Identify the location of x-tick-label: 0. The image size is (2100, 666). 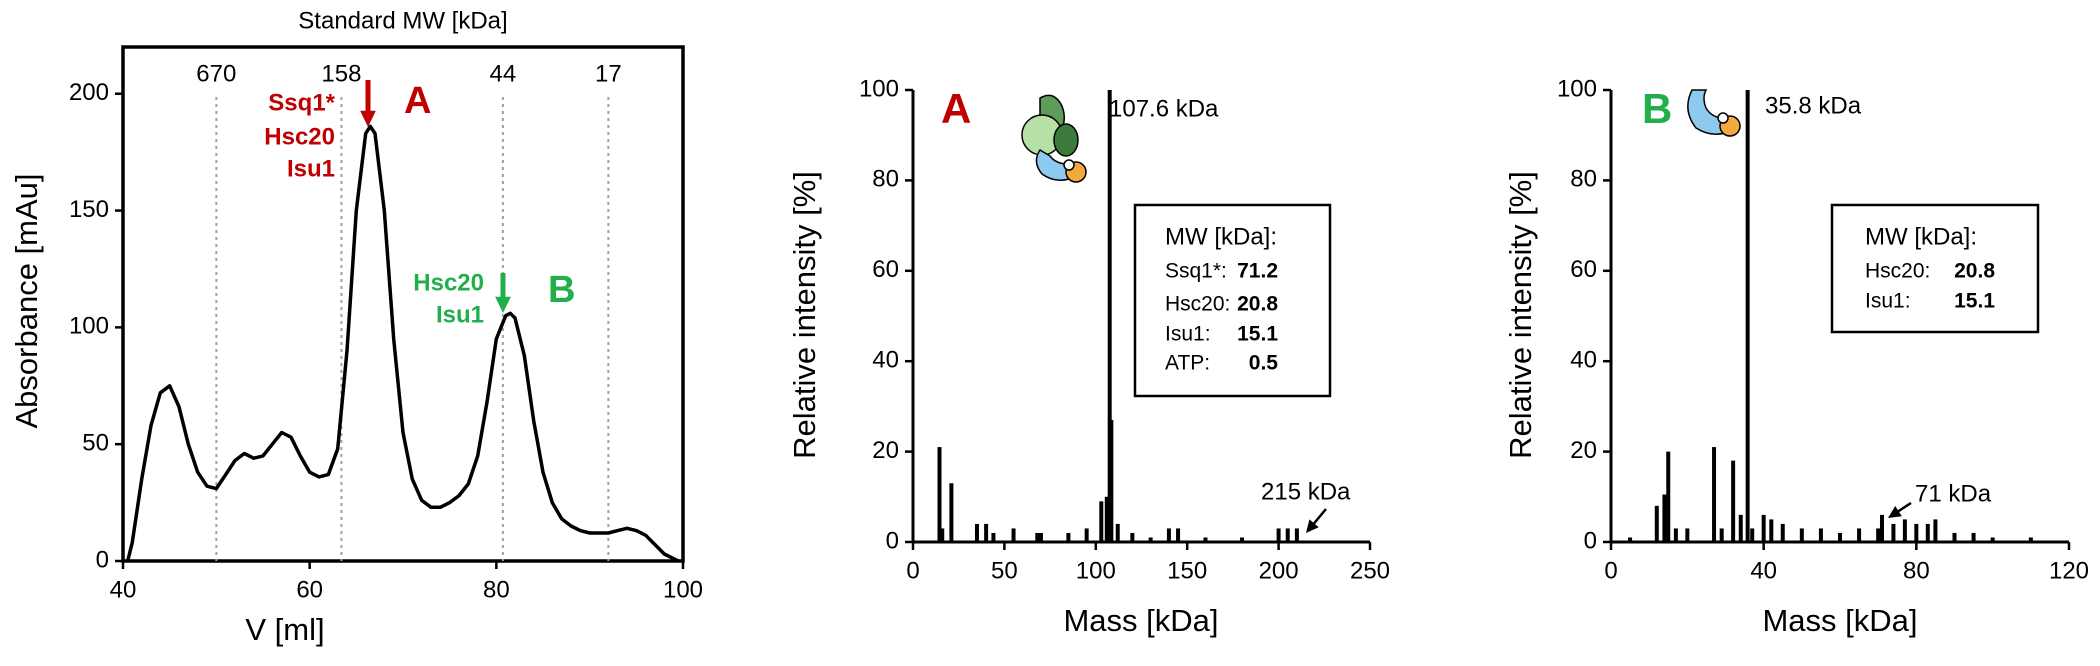
(1610, 570).